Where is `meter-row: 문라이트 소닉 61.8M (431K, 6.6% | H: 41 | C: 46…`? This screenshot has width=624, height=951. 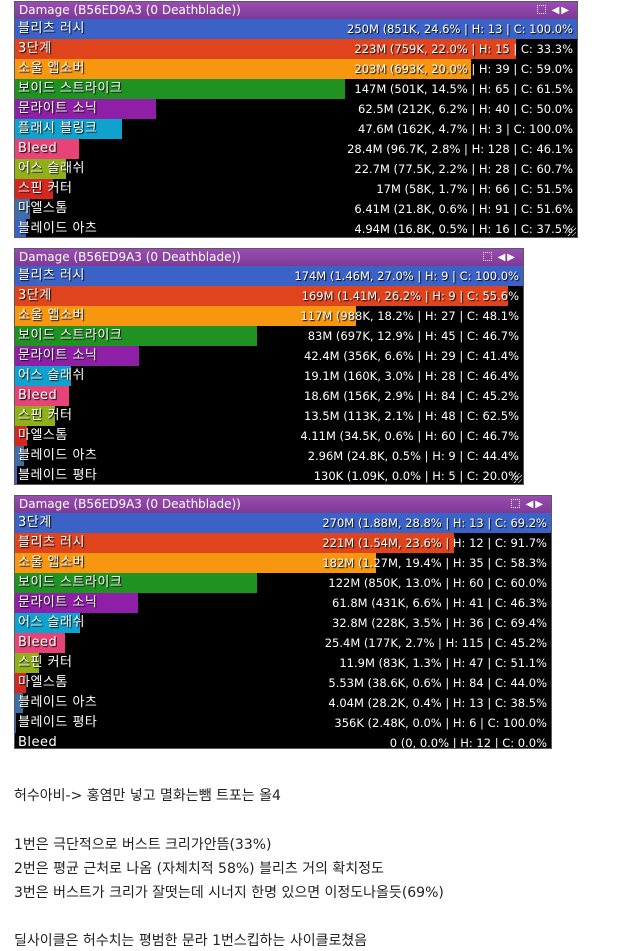
meter-row: 문라이트 소닉 61.8M (431K, 6.6% | H: 41 | C: 46… is located at coordinates (283, 603).